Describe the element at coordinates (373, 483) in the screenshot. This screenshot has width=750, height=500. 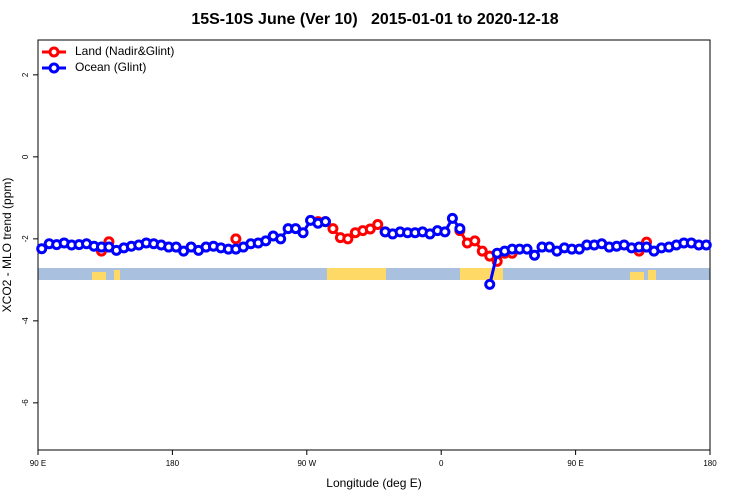
I see `x-axis-label: Longitude (deg E)` at that location.